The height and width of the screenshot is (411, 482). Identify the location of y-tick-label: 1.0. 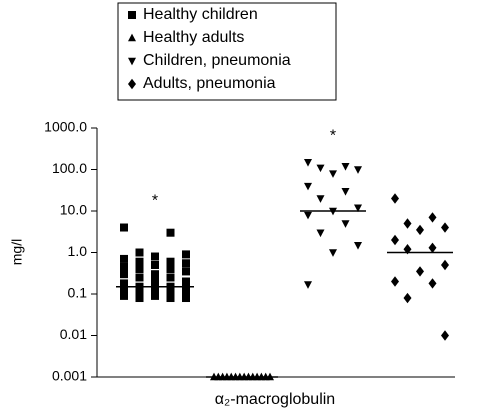
(78, 251).